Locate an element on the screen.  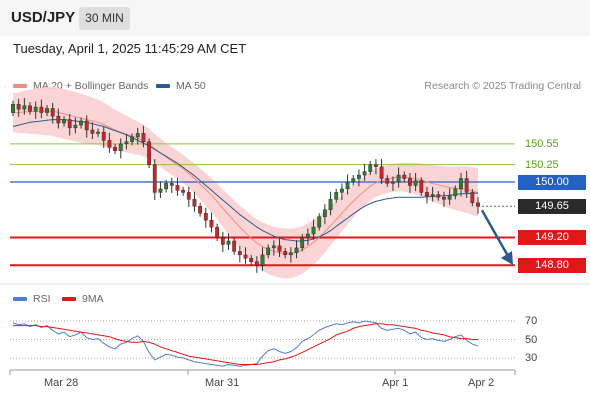
ma9-label: 9MA is located at coordinates (93, 299).